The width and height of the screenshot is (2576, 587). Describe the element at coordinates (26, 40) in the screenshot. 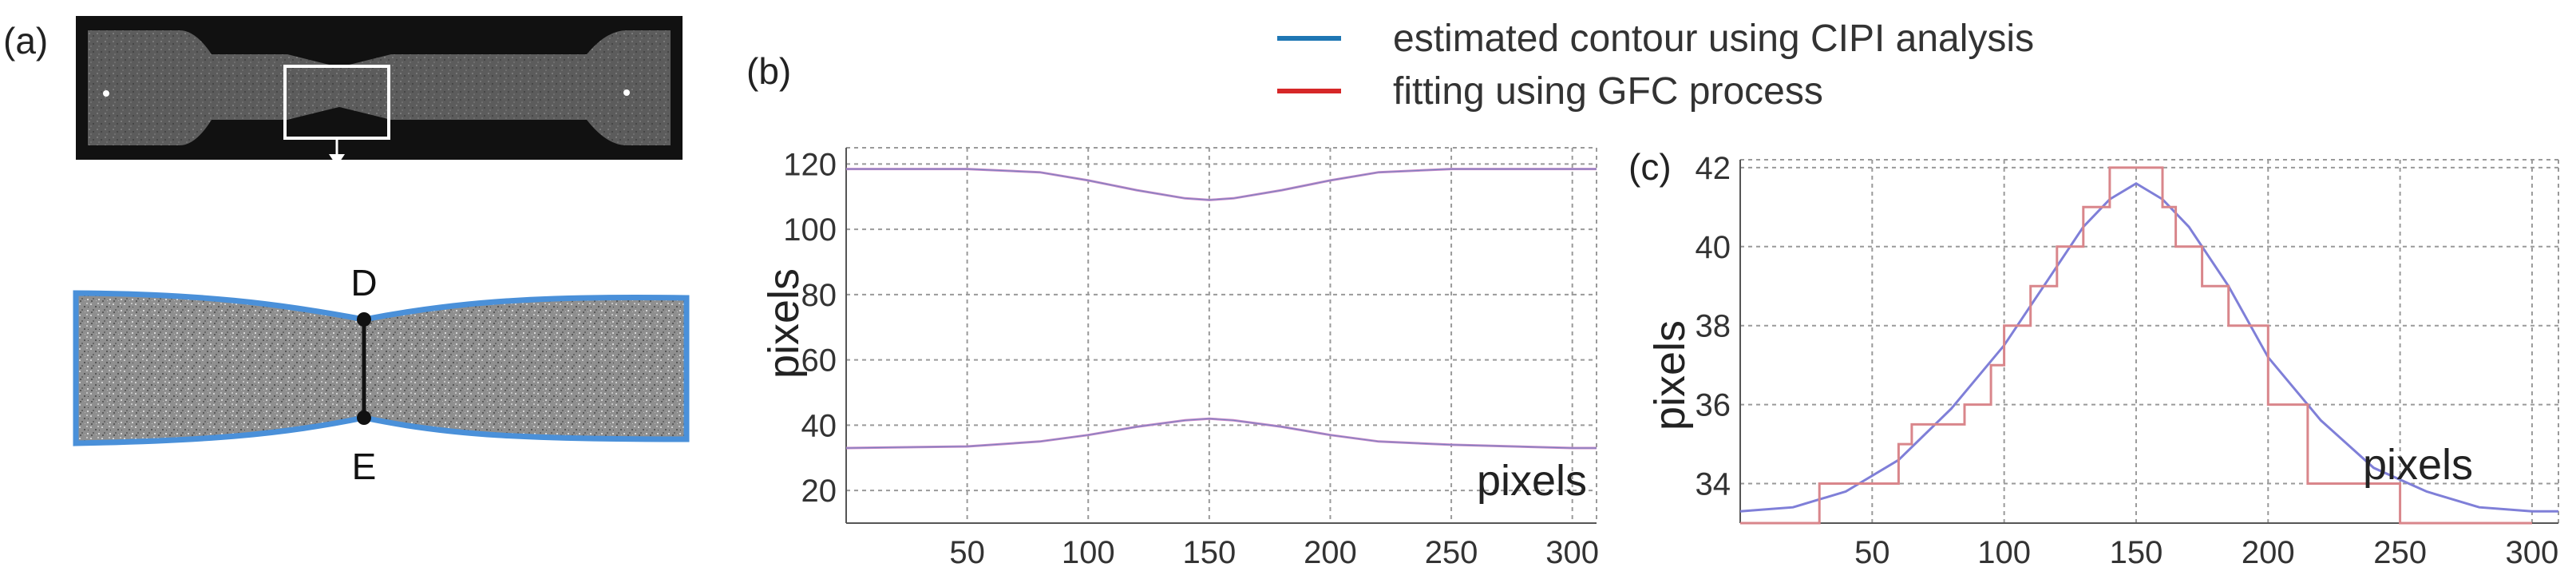

I see `panel-a-label: (a)` at that location.